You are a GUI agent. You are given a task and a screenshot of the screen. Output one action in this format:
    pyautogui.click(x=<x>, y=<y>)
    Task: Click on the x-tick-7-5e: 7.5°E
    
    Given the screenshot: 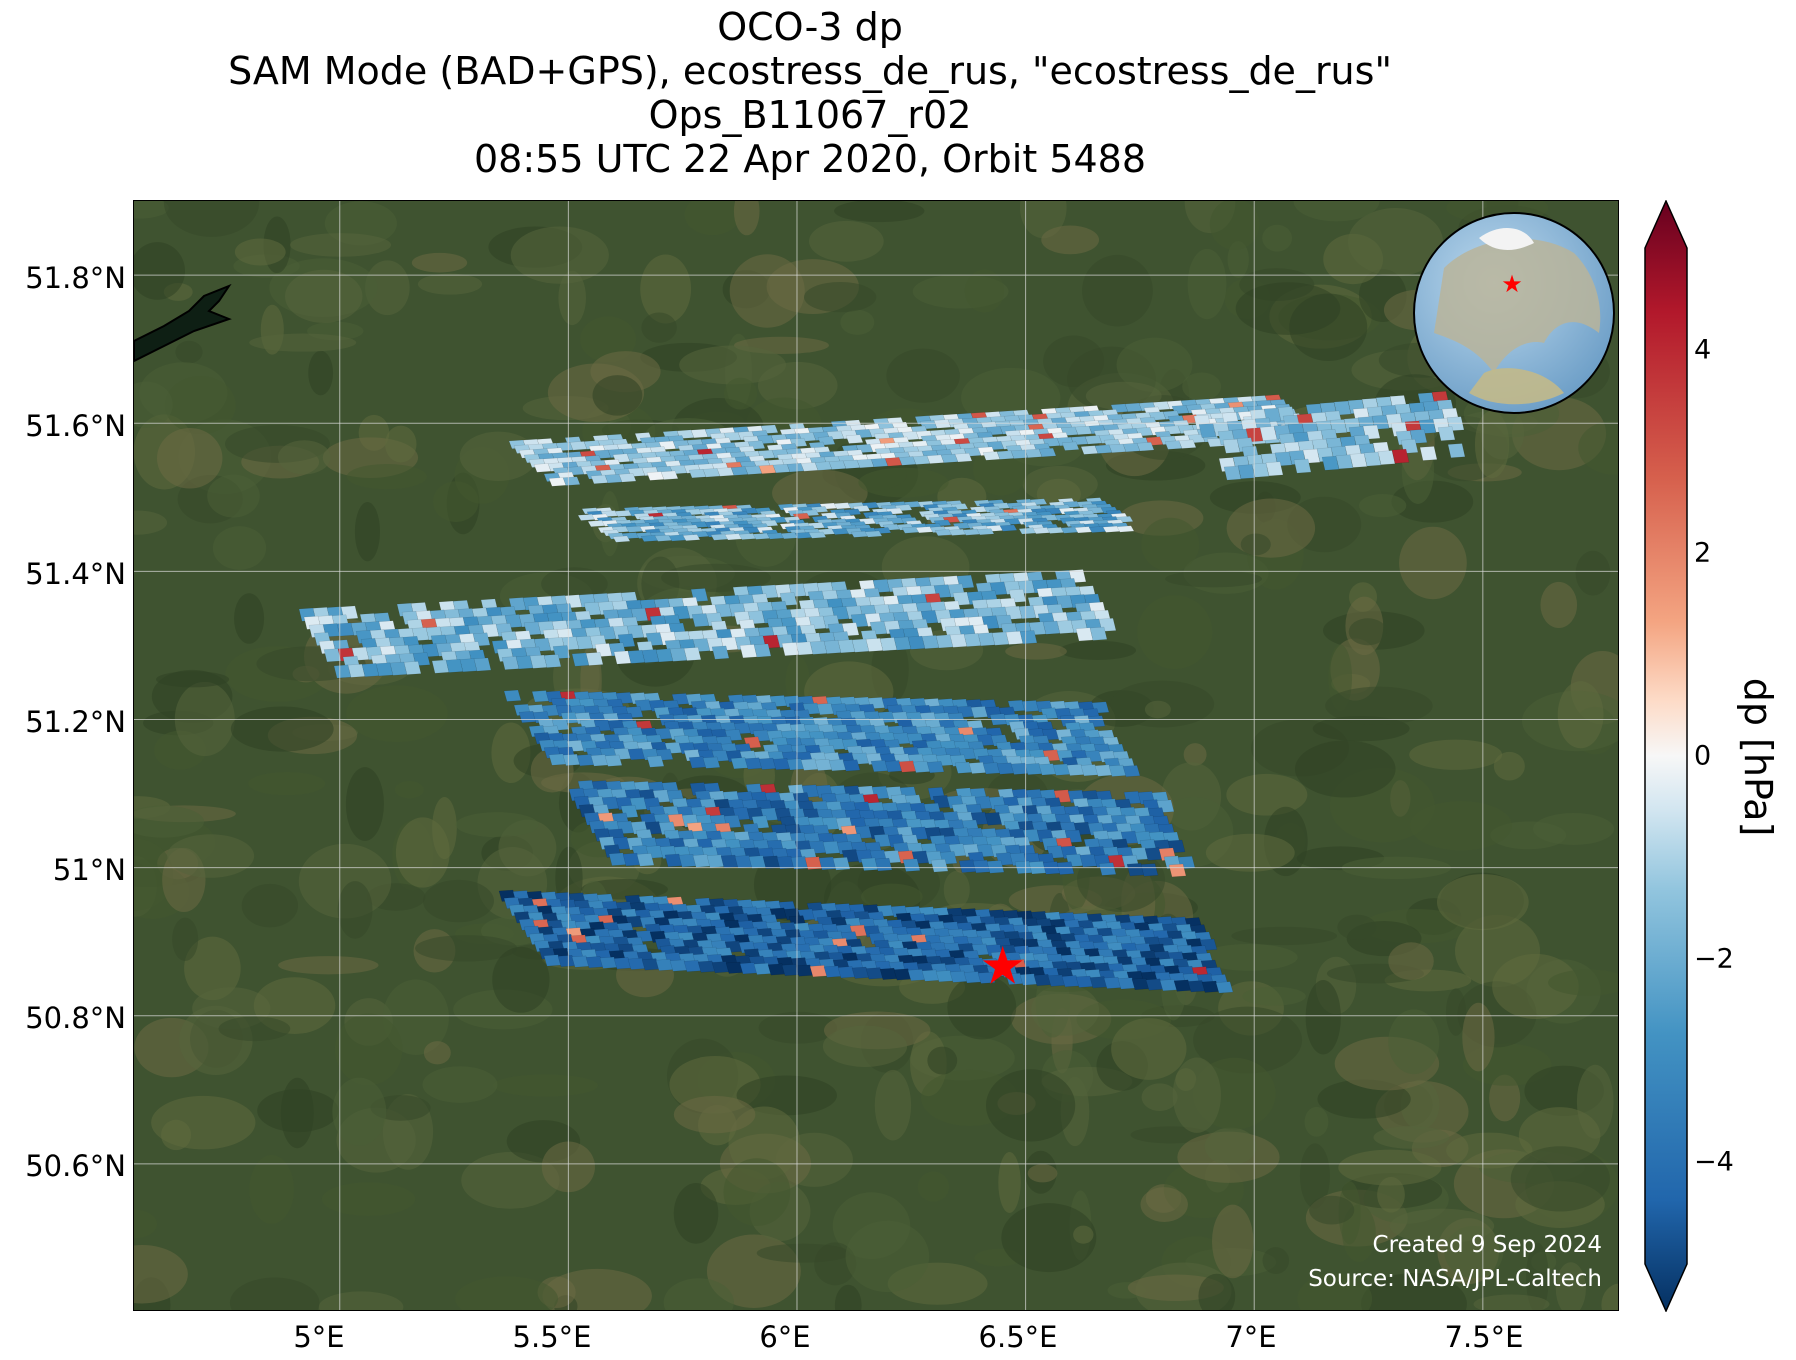 What is the action you would take?
    pyautogui.click(x=1484, y=1337)
    